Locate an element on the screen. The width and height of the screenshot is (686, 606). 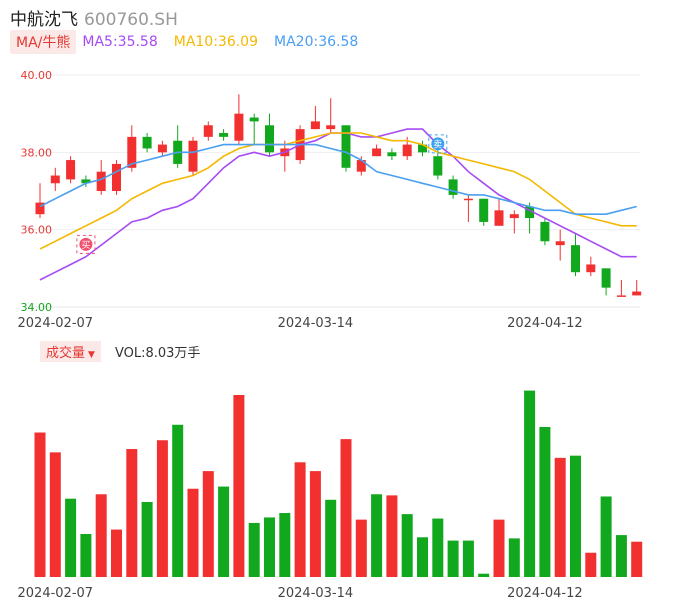
y-tick-label: 34.00 is located at coordinates (37, 307).